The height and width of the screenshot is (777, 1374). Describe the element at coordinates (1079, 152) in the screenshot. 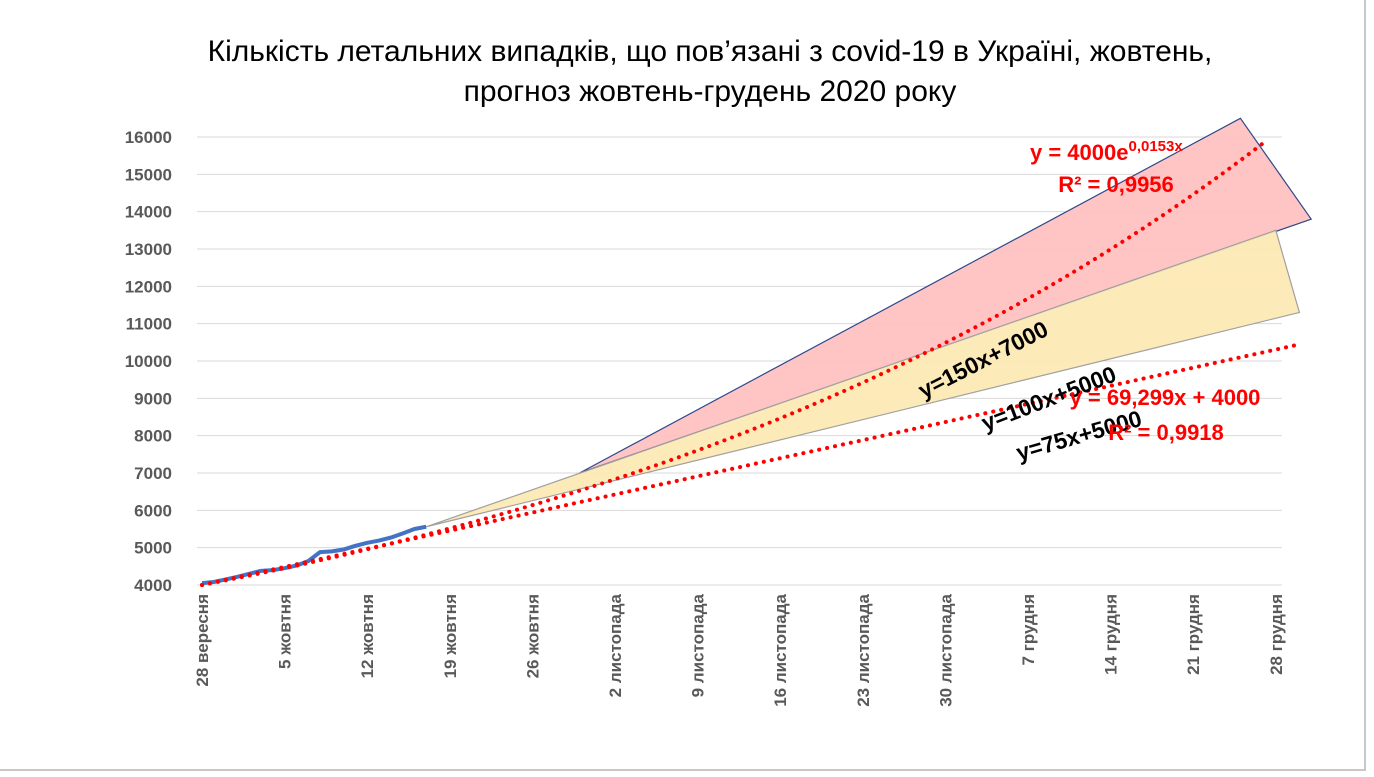

I see `exp-equation-base: y = 4000e` at that location.